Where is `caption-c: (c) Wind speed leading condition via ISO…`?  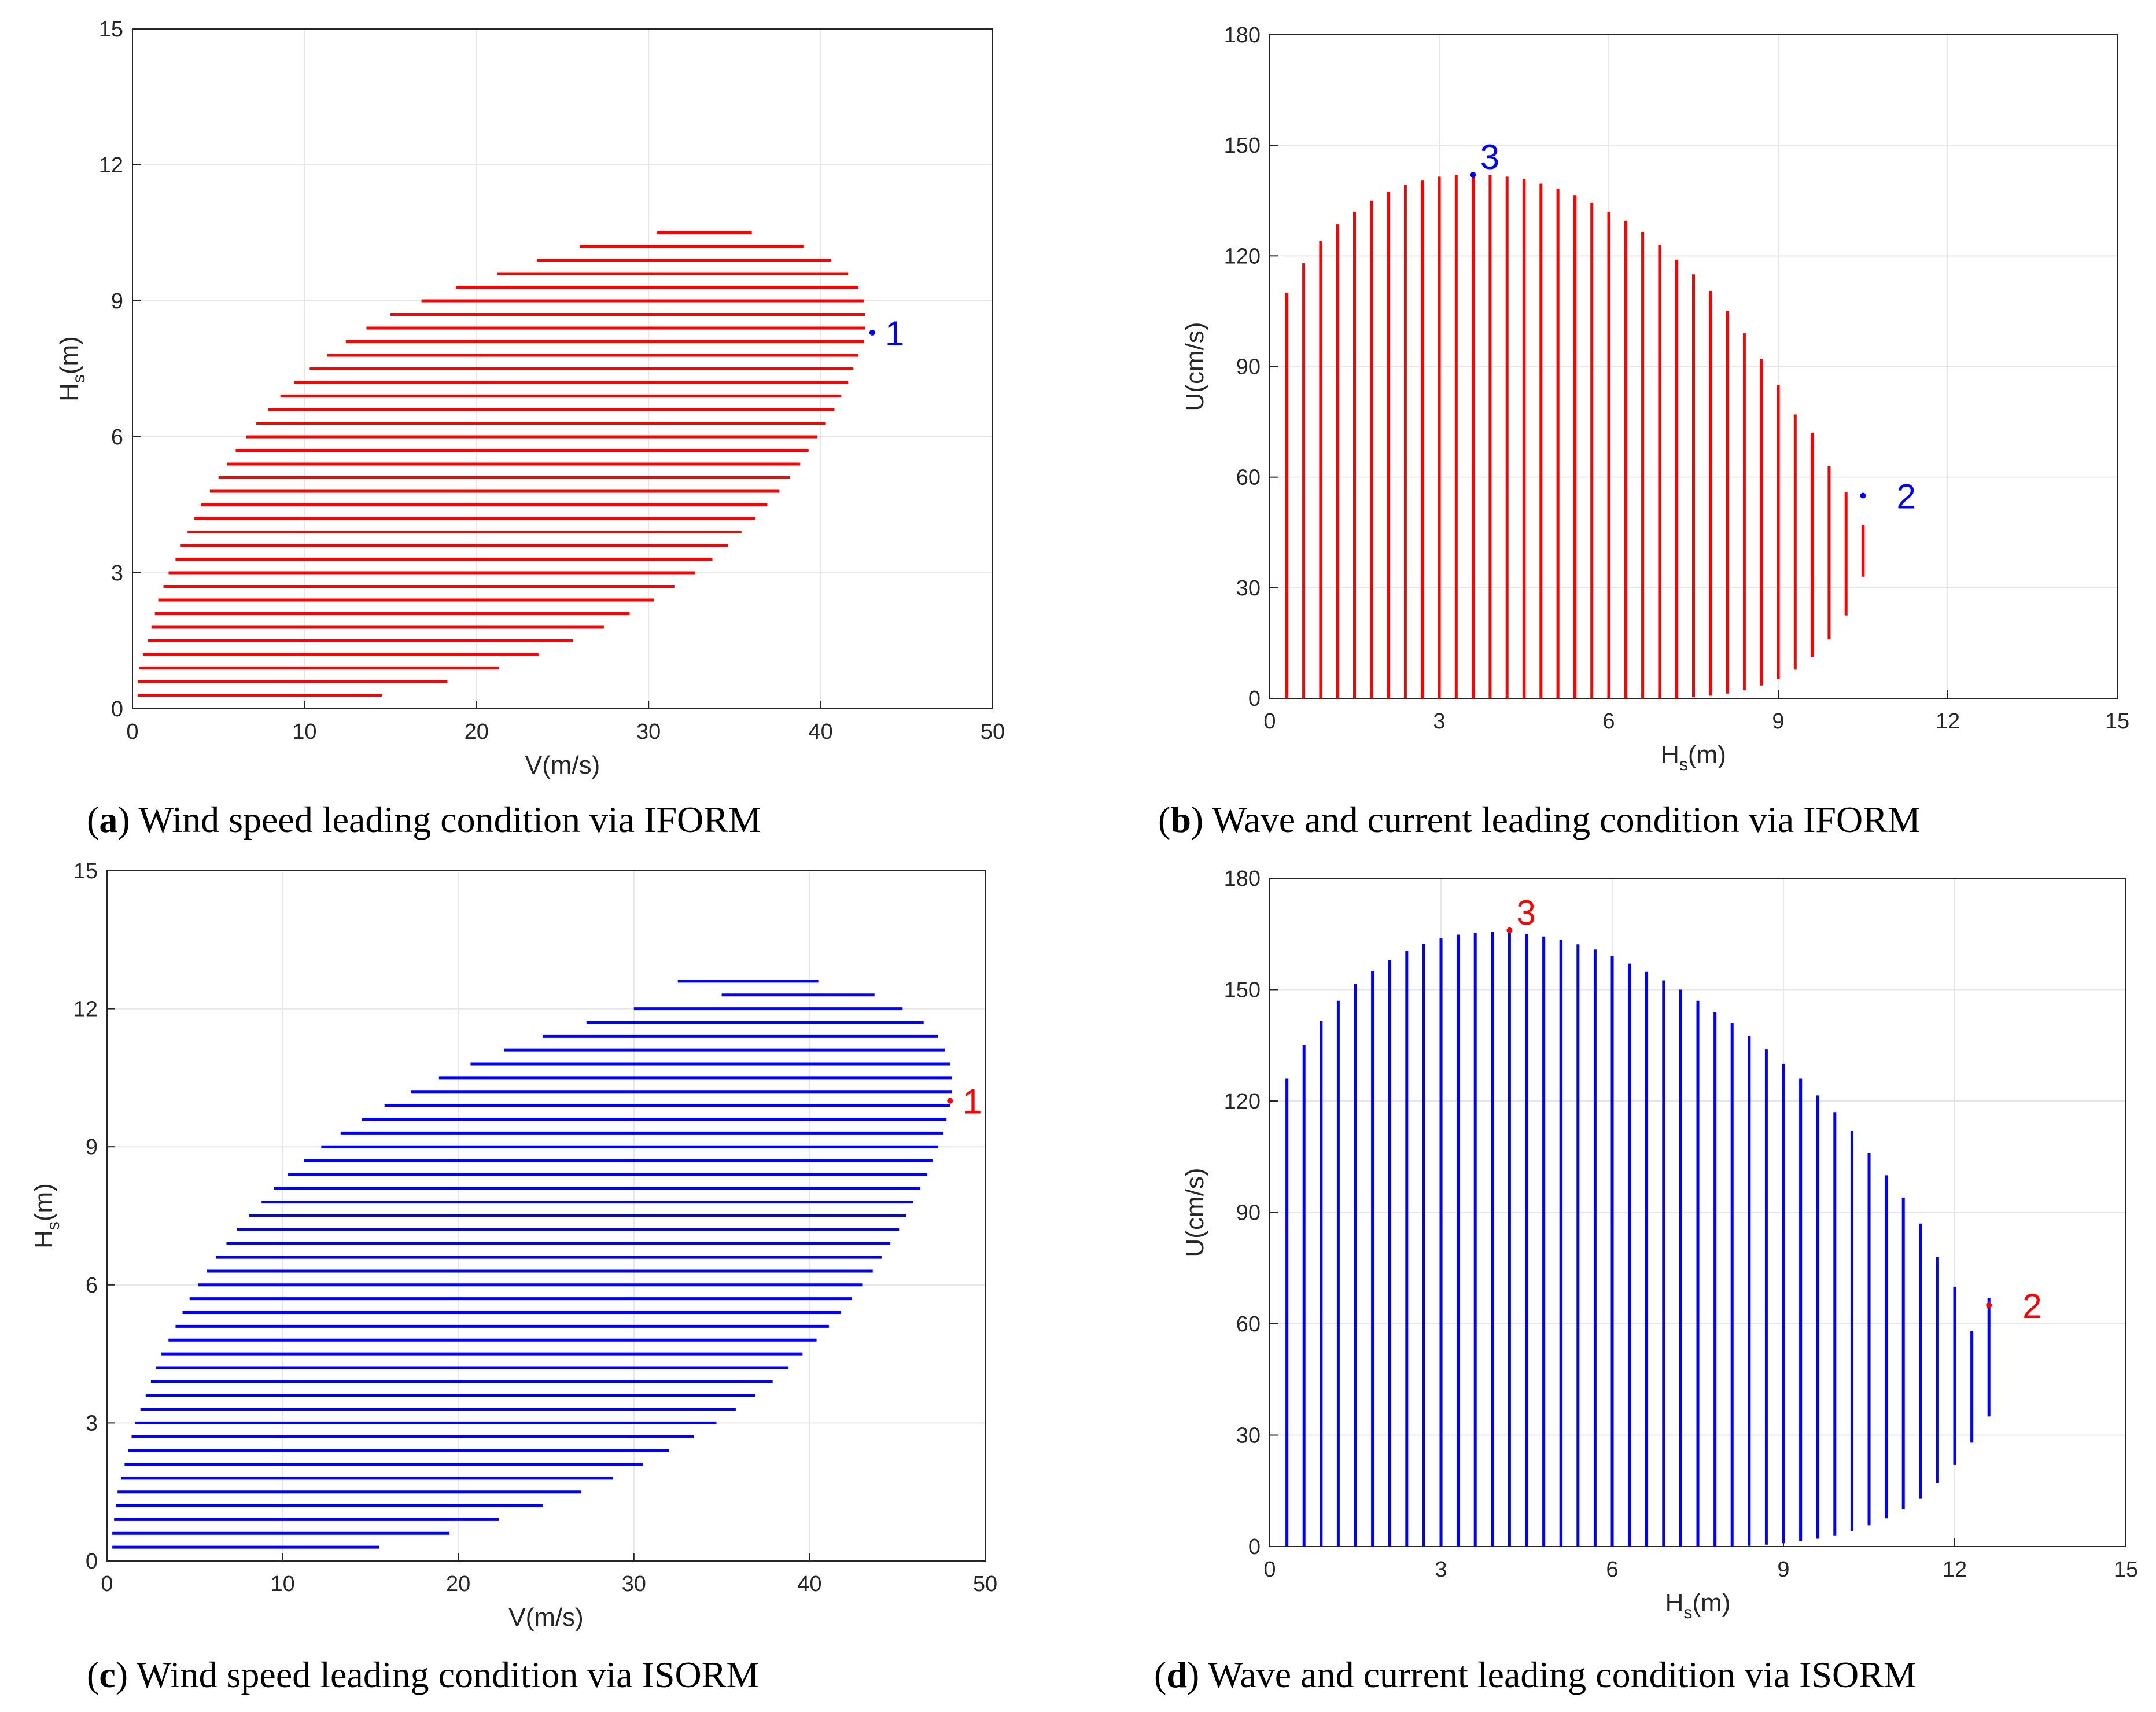
caption-c: (c) Wind speed leading condition via ISO… is located at coordinates (423, 1674).